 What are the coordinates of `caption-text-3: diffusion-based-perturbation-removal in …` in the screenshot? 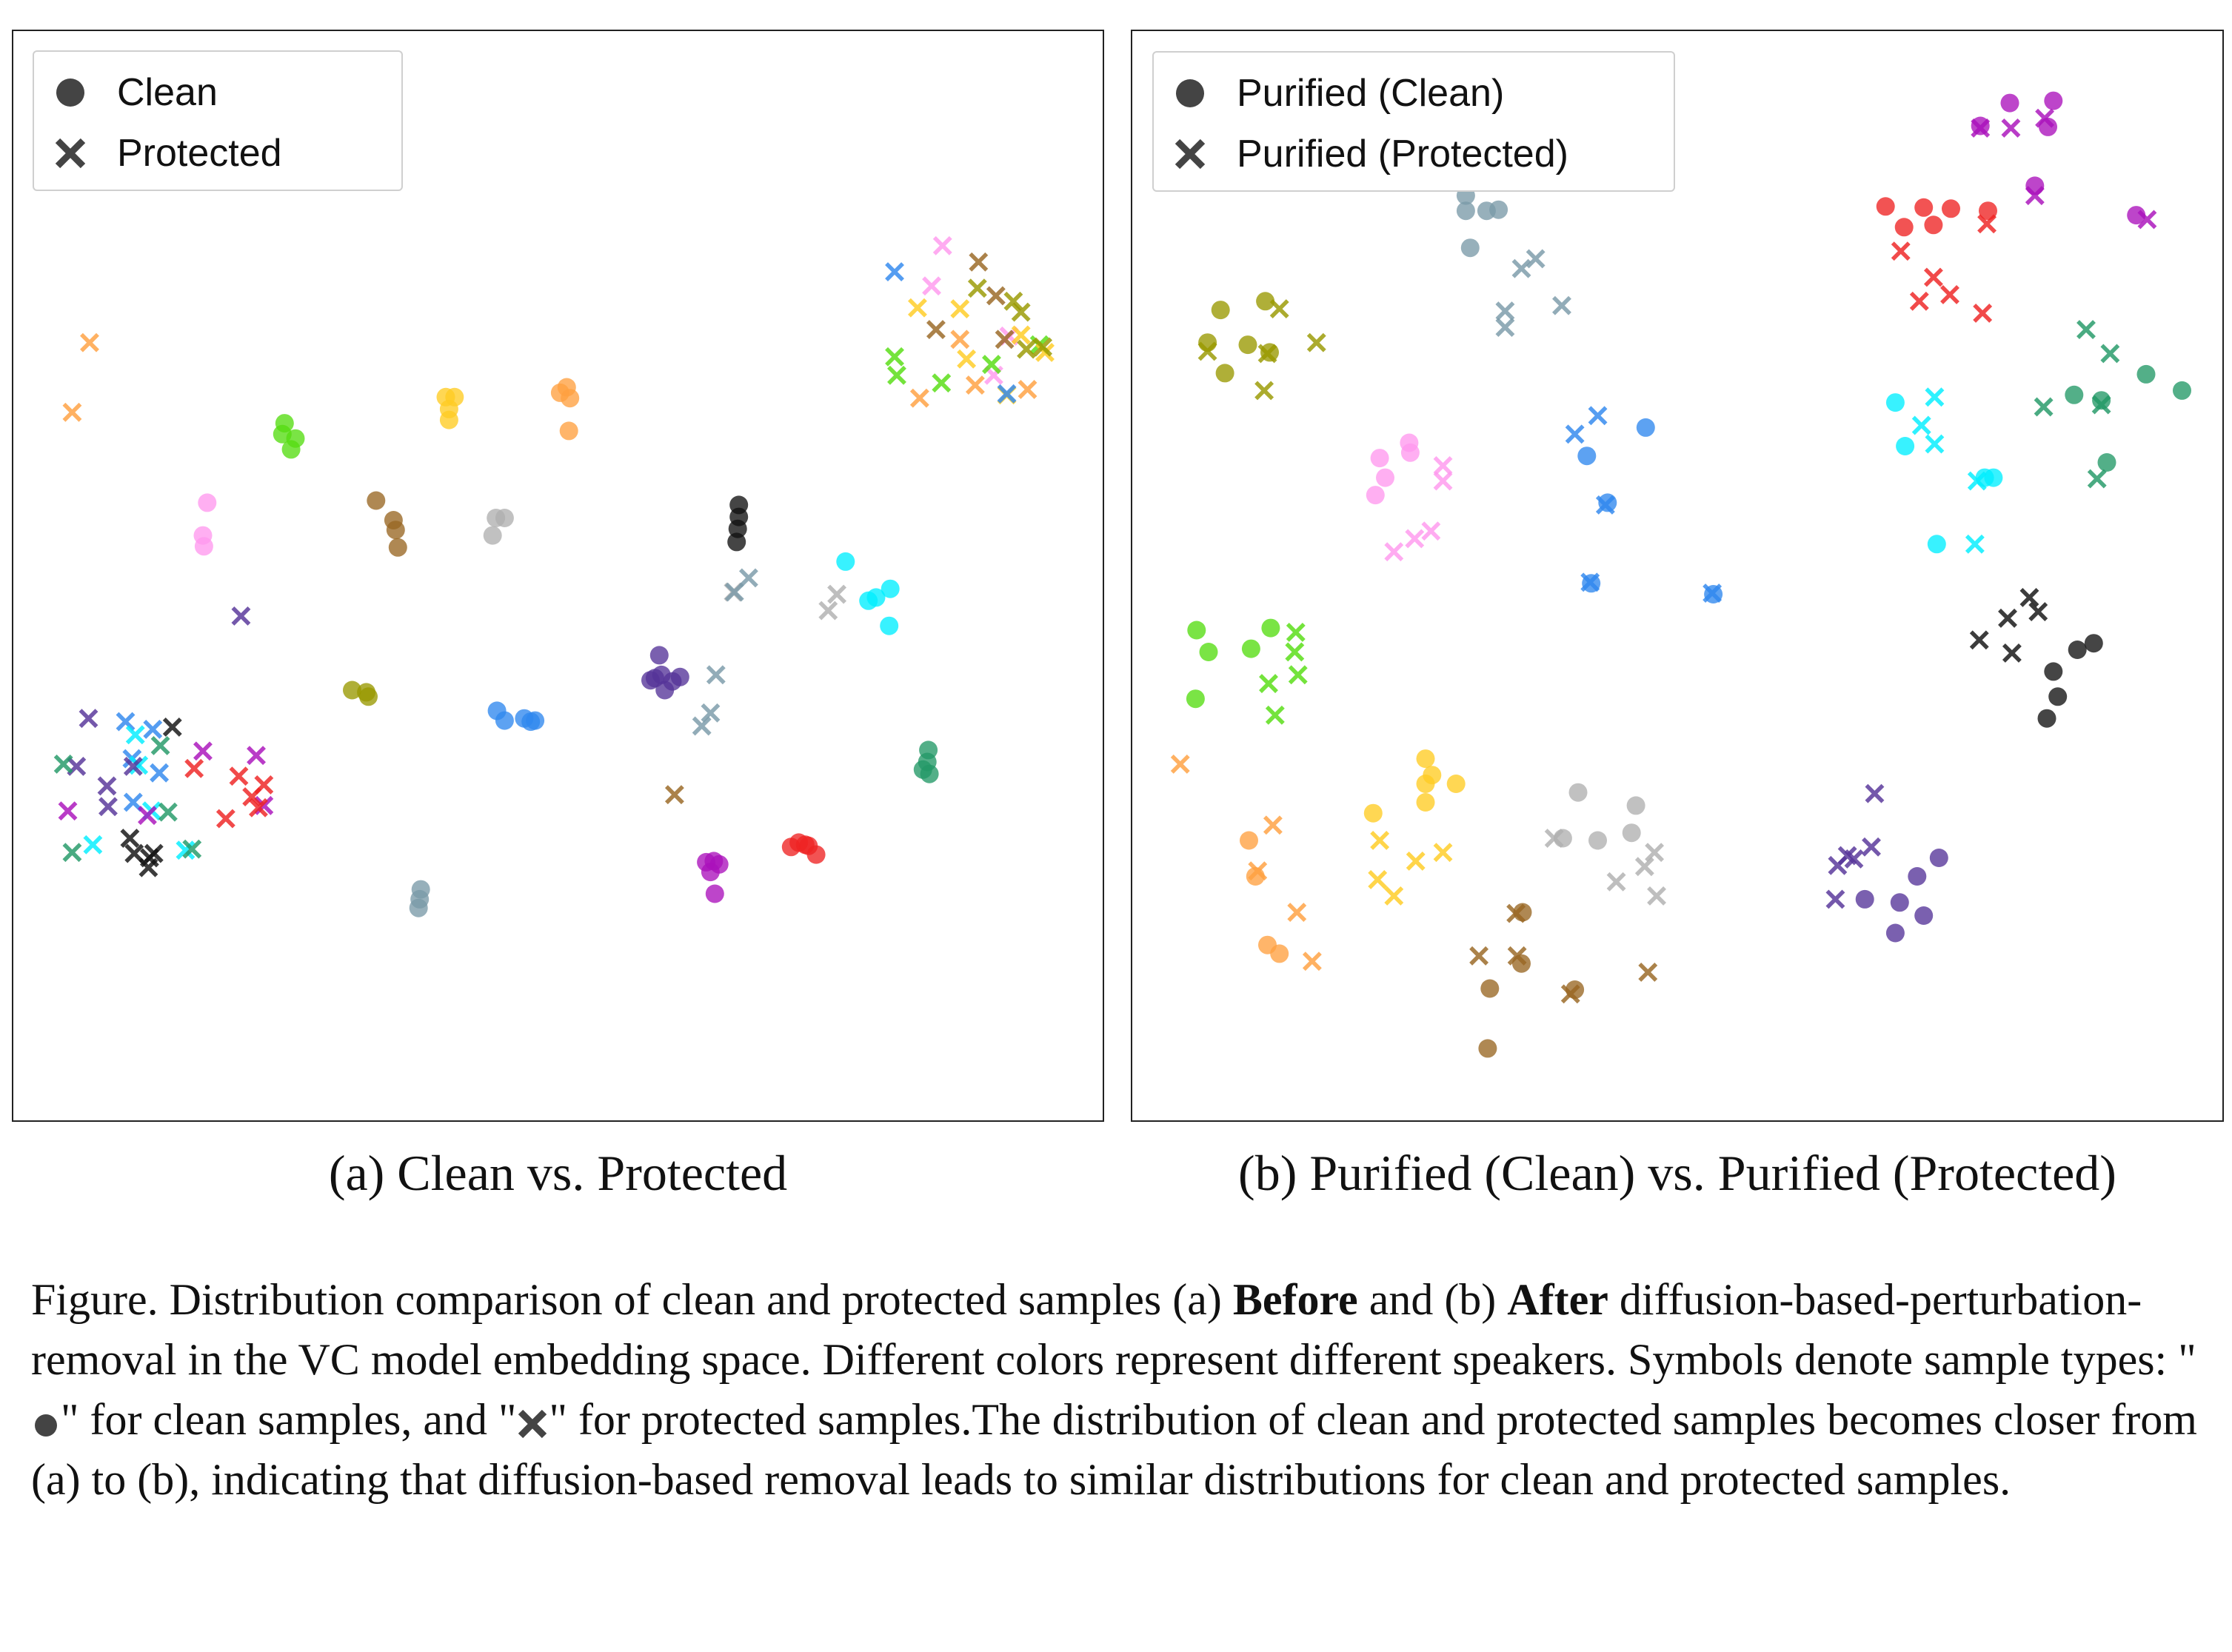 It's located at (1114, 1329).